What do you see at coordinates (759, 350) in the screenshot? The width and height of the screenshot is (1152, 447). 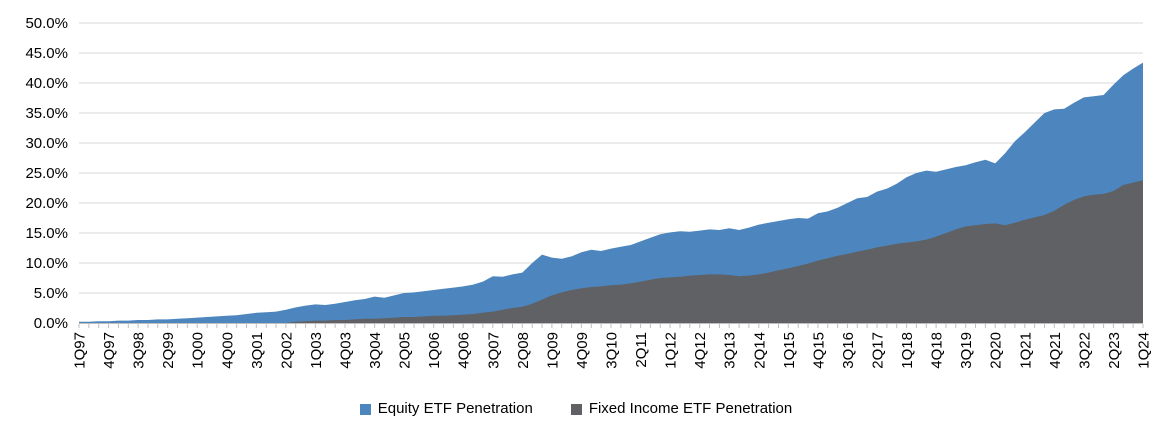 I see `x-axis-label: 2Q14` at bounding box center [759, 350].